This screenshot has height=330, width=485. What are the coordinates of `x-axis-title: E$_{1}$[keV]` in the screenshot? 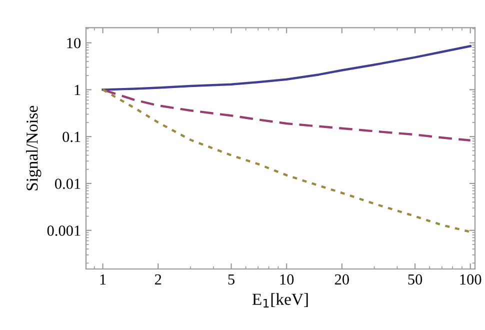 It's located at (280, 300).